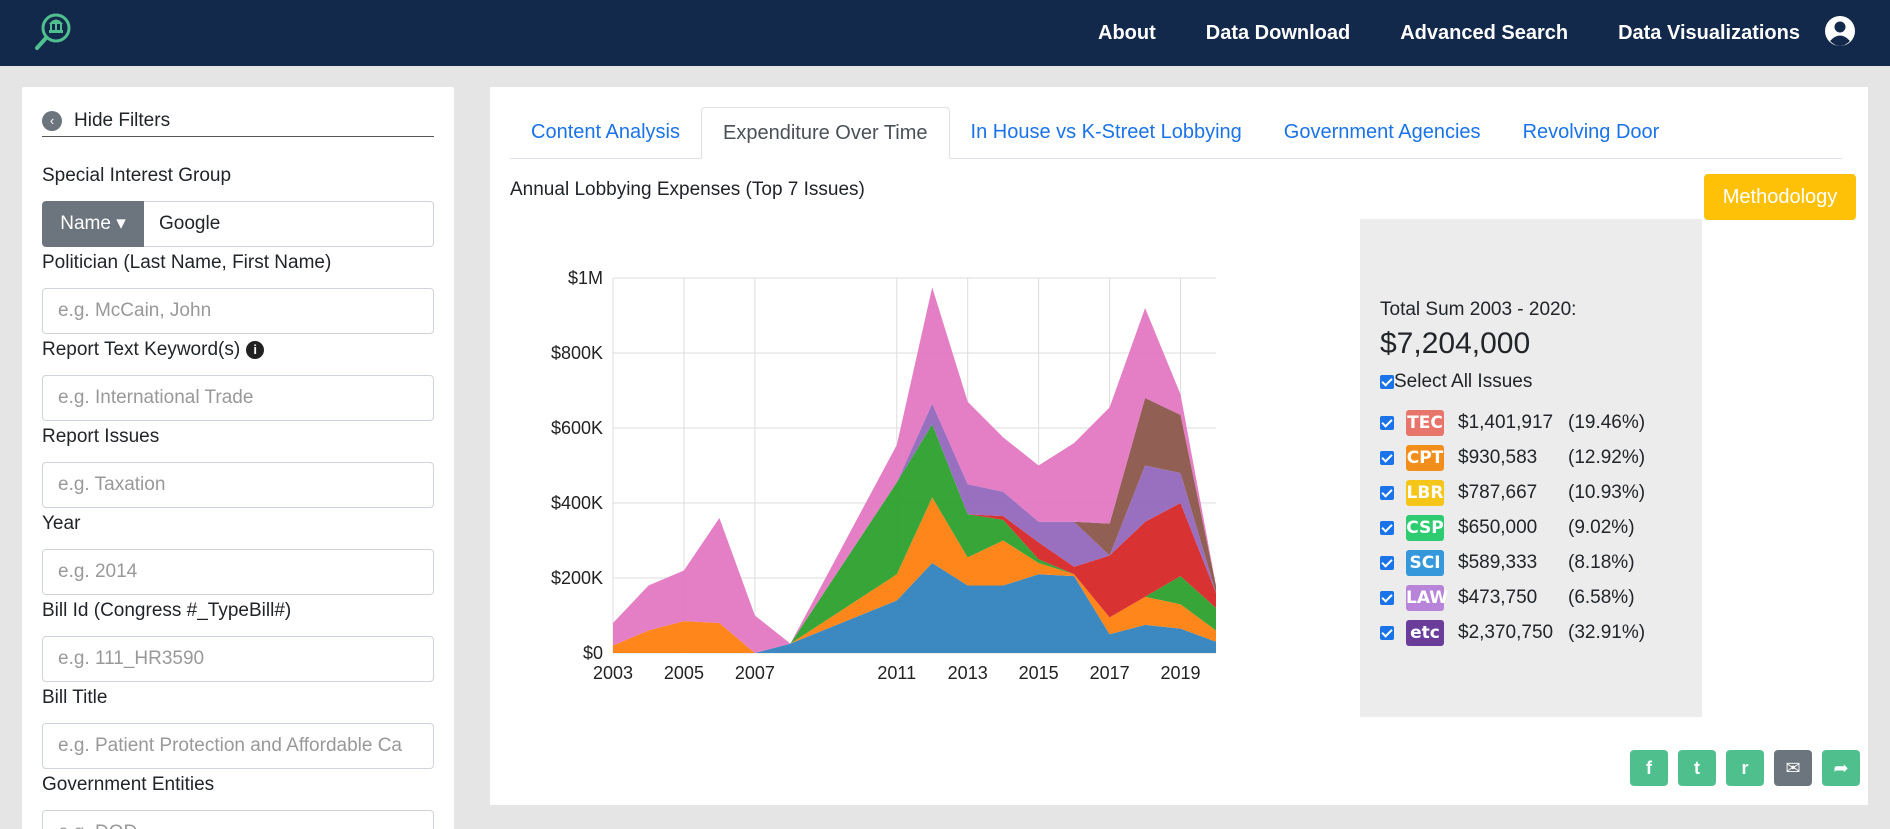 The width and height of the screenshot is (1890, 829). Describe the element at coordinates (577, 578) in the screenshot. I see `y-tick-label: $200K` at that location.